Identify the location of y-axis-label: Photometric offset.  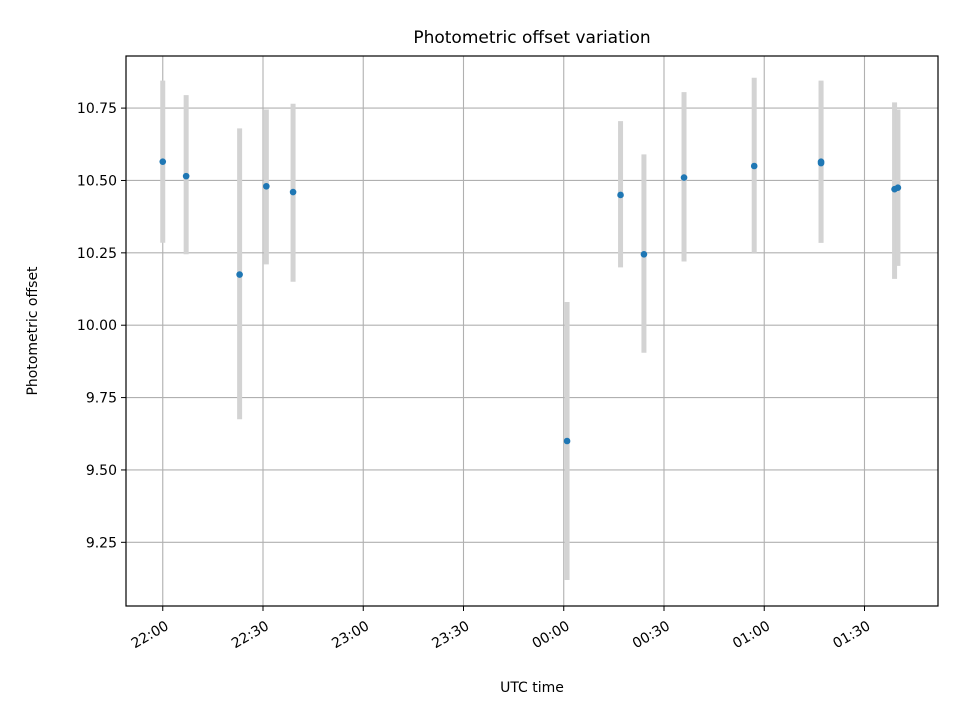
(33, 331).